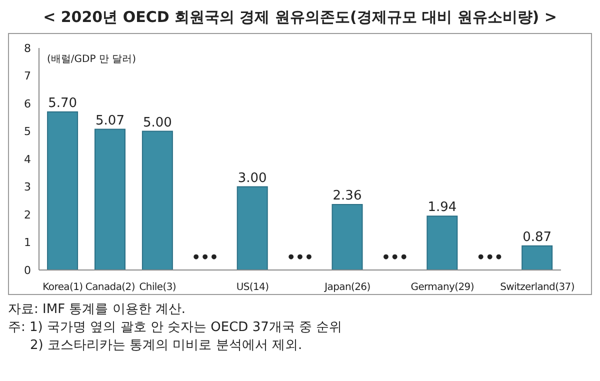  I want to click on y-tick-label: 0, so click(27, 270).